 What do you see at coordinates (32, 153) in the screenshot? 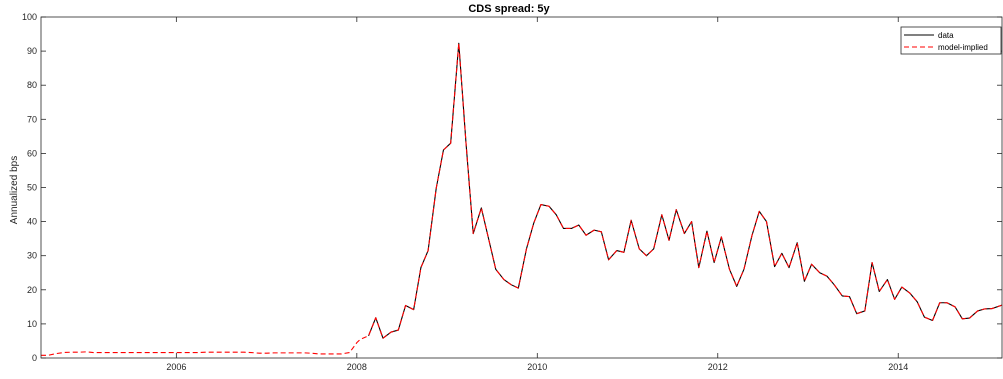
I see `y-tick-label: 60` at bounding box center [32, 153].